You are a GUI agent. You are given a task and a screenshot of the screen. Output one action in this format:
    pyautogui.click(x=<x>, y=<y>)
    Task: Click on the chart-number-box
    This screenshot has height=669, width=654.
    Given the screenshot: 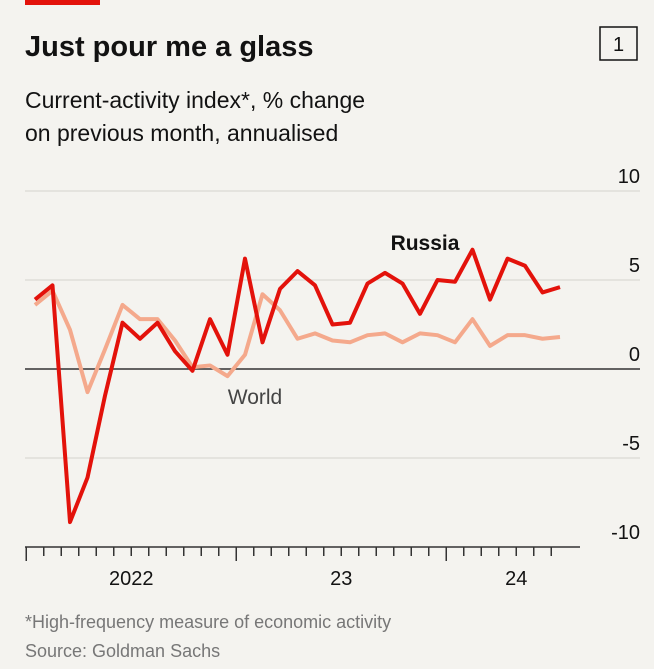 What is the action you would take?
    pyautogui.click(x=618, y=43)
    